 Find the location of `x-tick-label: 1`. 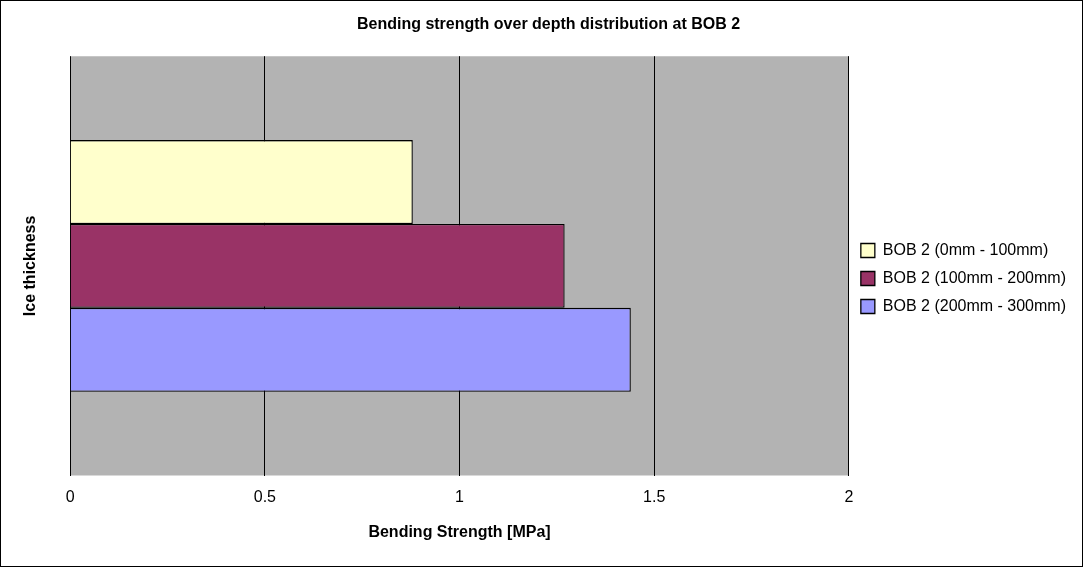

x-tick-label: 1 is located at coordinates (460, 496).